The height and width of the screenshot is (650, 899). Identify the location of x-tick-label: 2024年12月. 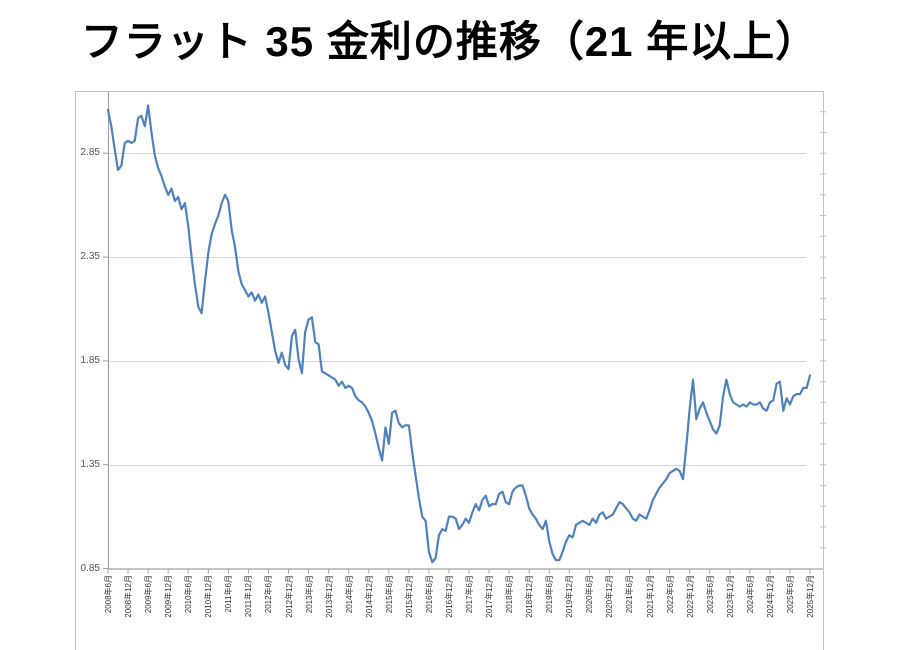
(770, 596).